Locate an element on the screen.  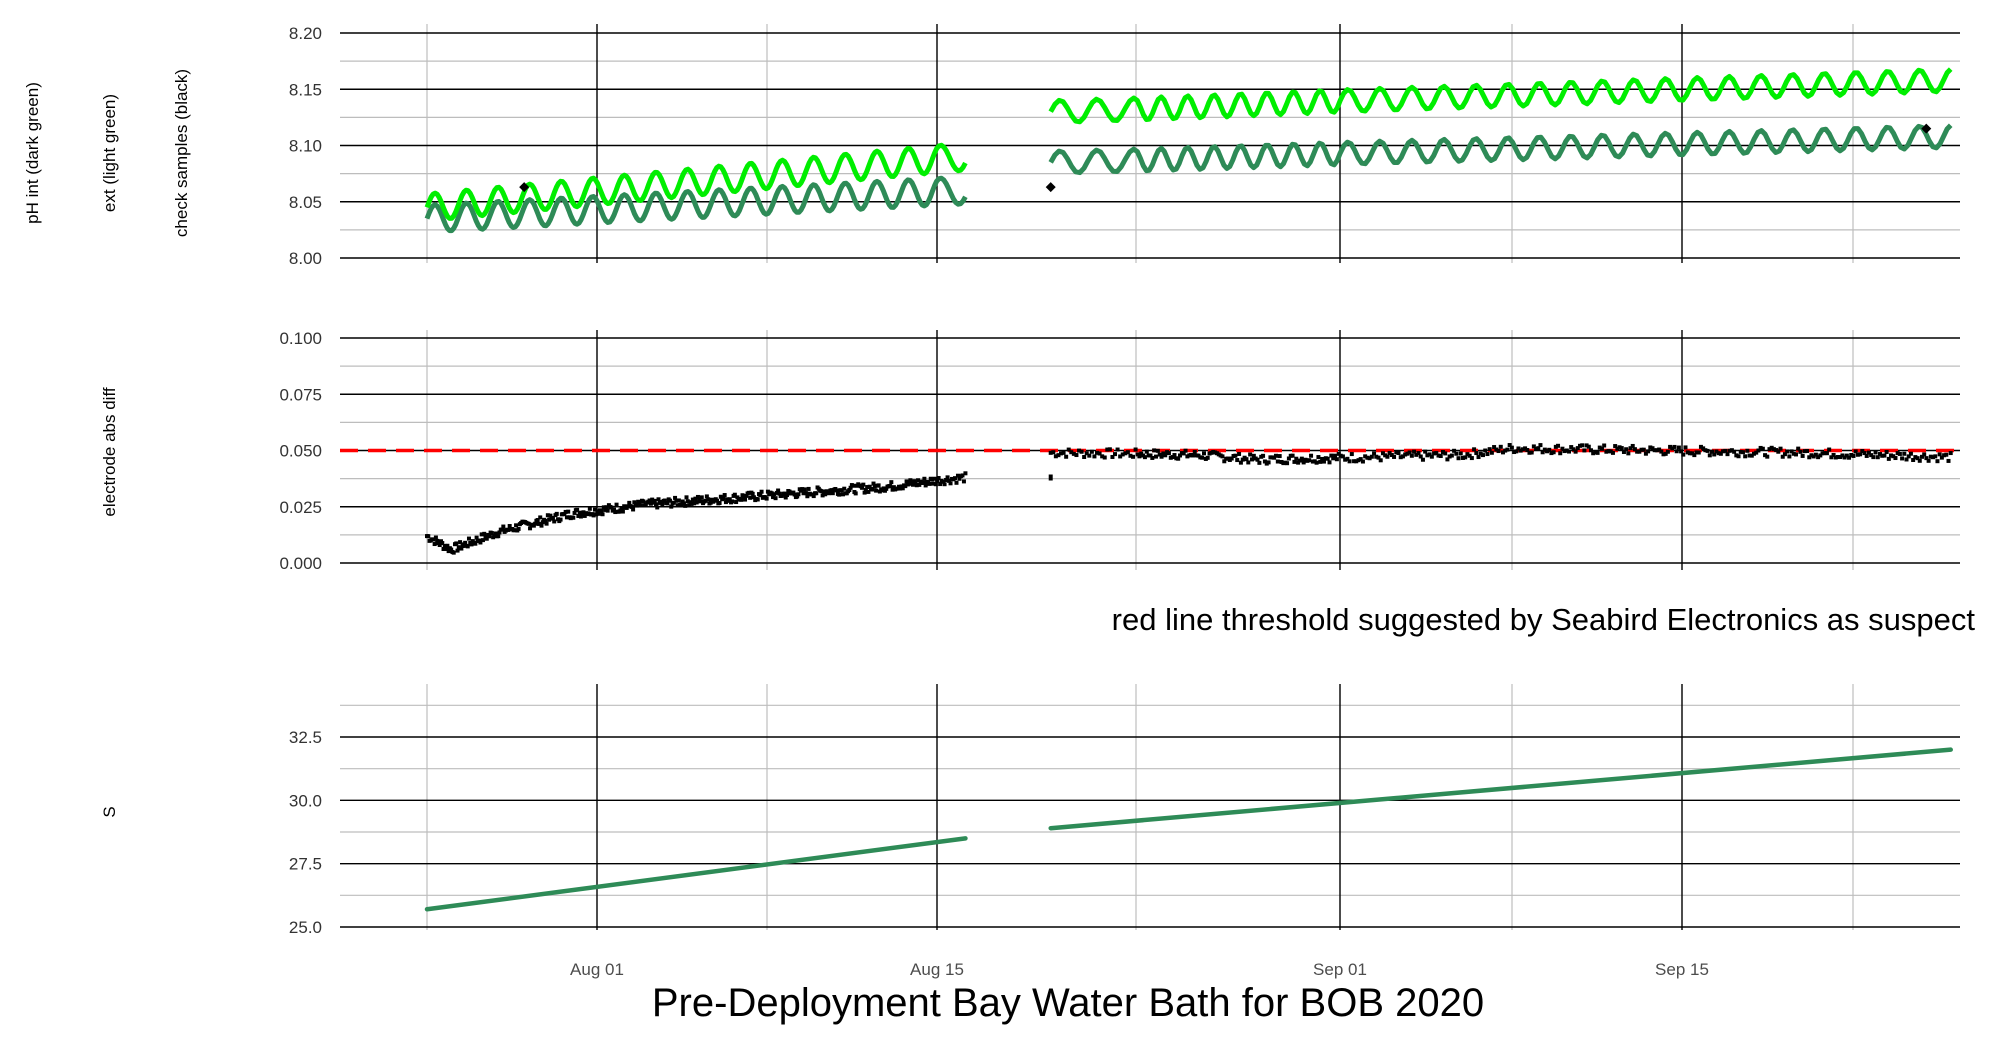
y-tick-label: 0.050 is located at coordinates (300, 451).